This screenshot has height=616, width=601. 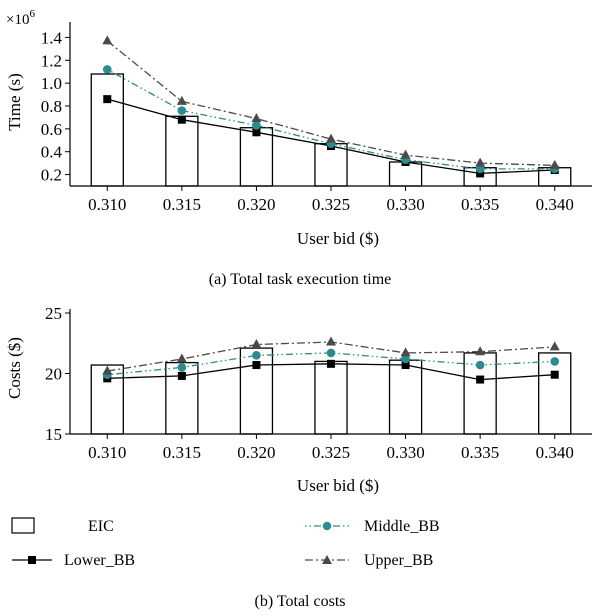 What do you see at coordinates (99, 560) in the screenshot?
I see `legend-lower-label: Lower_BB` at bounding box center [99, 560].